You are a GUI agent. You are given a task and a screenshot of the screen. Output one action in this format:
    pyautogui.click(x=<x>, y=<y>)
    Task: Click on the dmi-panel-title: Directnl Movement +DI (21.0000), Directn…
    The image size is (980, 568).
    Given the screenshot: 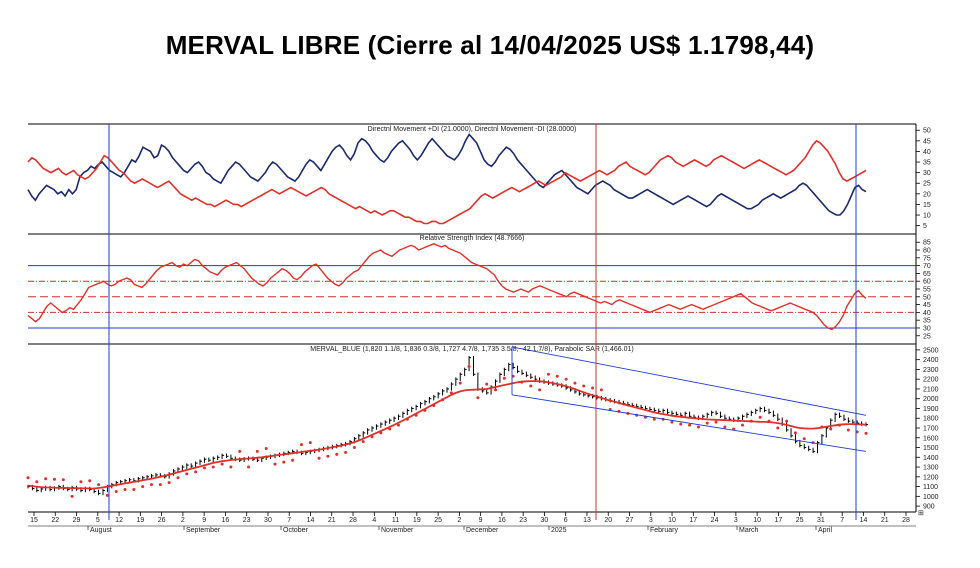 What is the action you would take?
    pyautogui.click(x=472, y=129)
    